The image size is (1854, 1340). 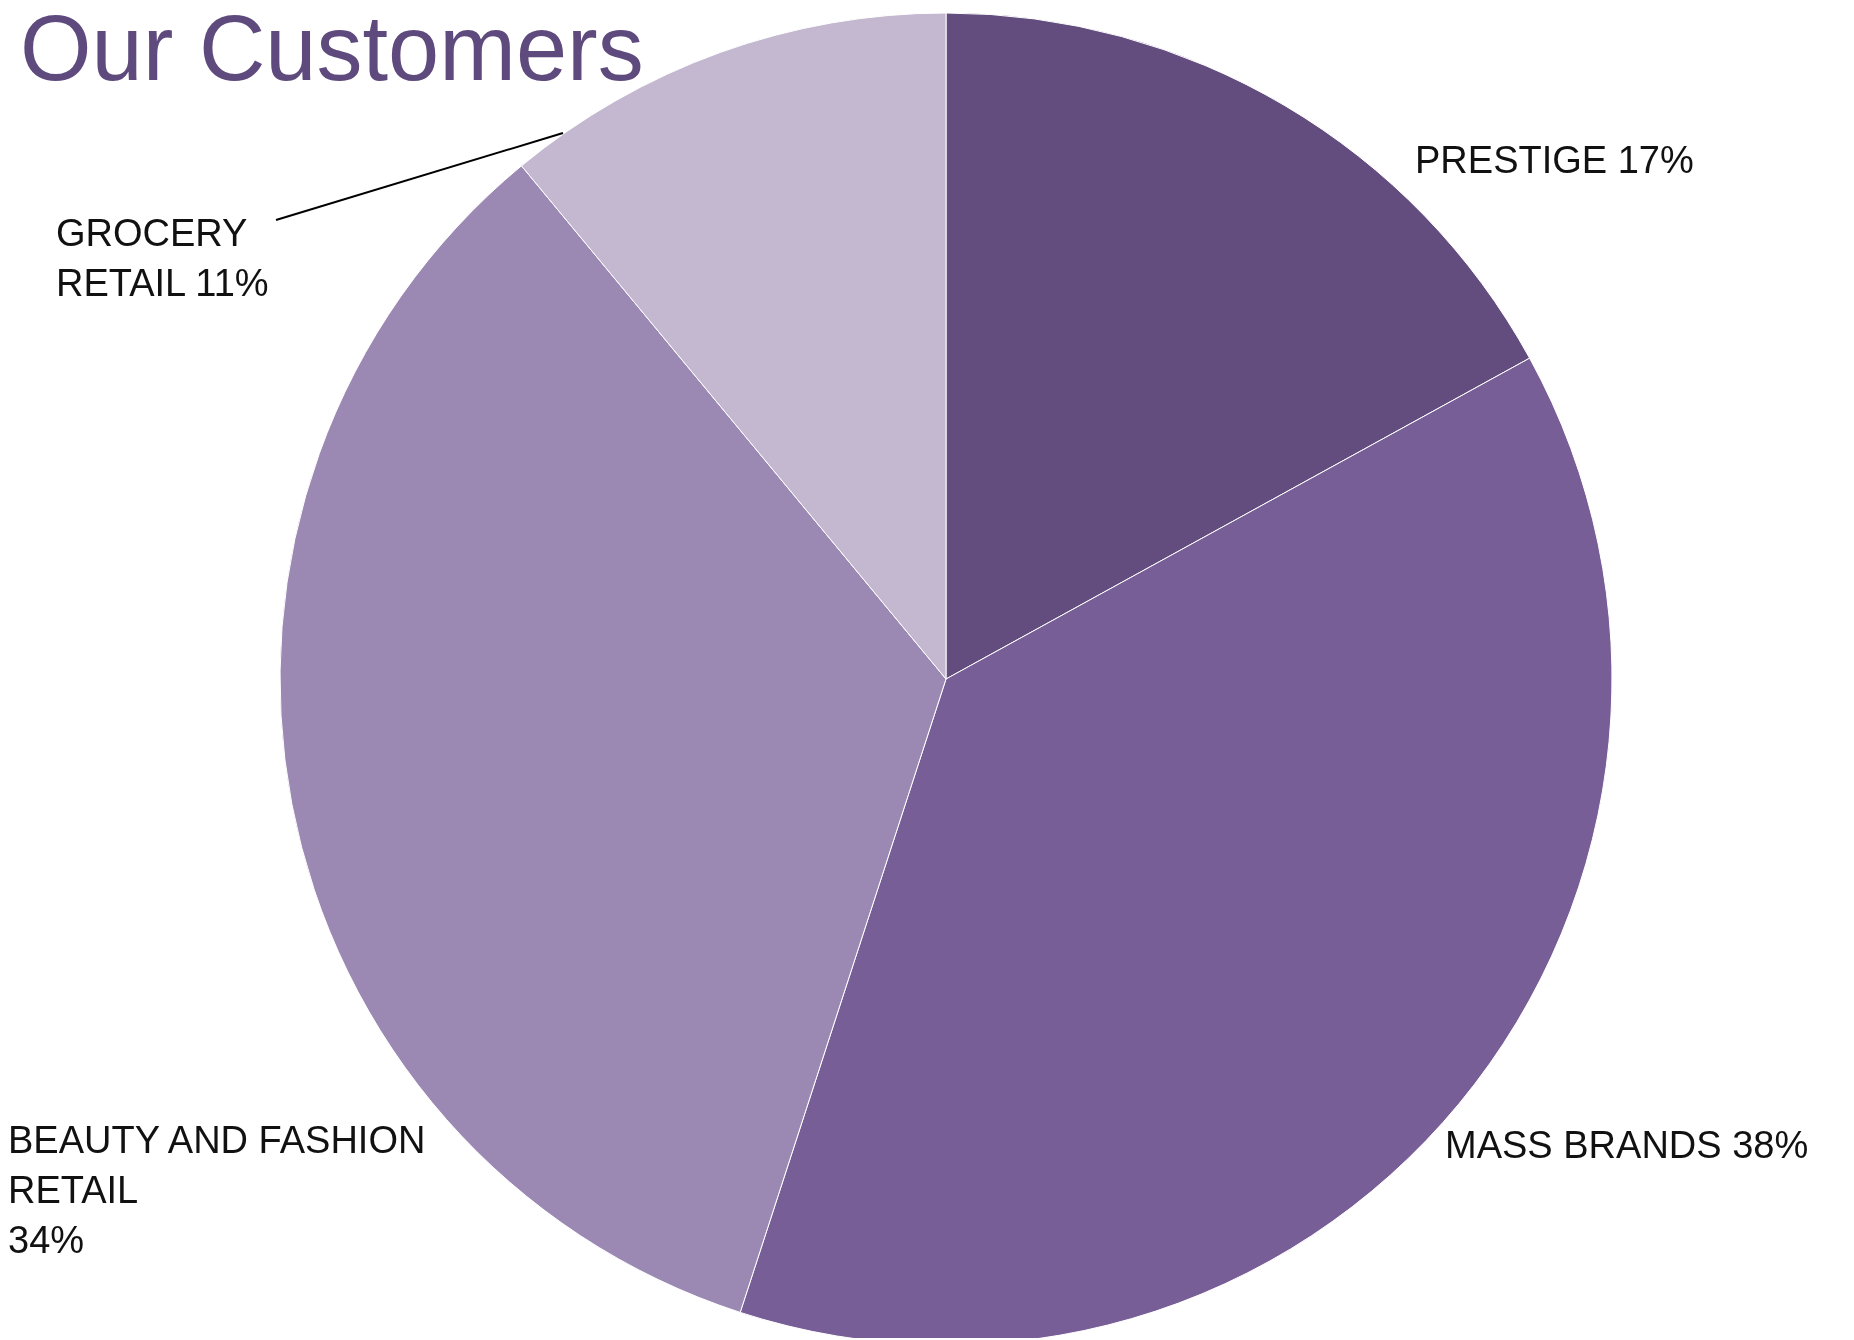 What do you see at coordinates (217, 1165) in the screenshot?
I see `slice-label: BEAUTY AND FASHION RETAIL` at bounding box center [217, 1165].